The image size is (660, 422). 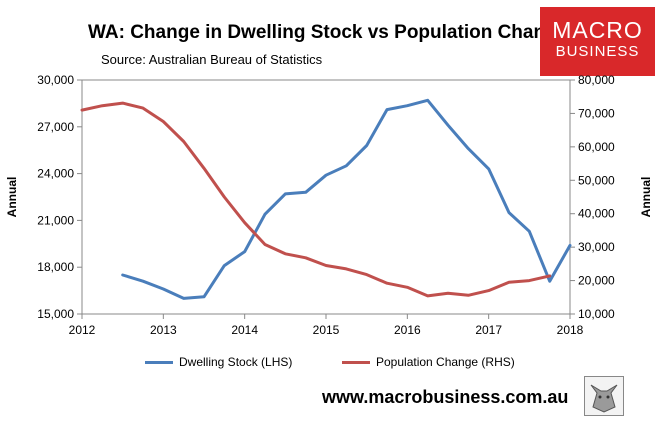 What do you see at coordinates (596, 214) in the screenshot?
I see `y-right-tick-label: 40,000` at bounding box center [596, 214].